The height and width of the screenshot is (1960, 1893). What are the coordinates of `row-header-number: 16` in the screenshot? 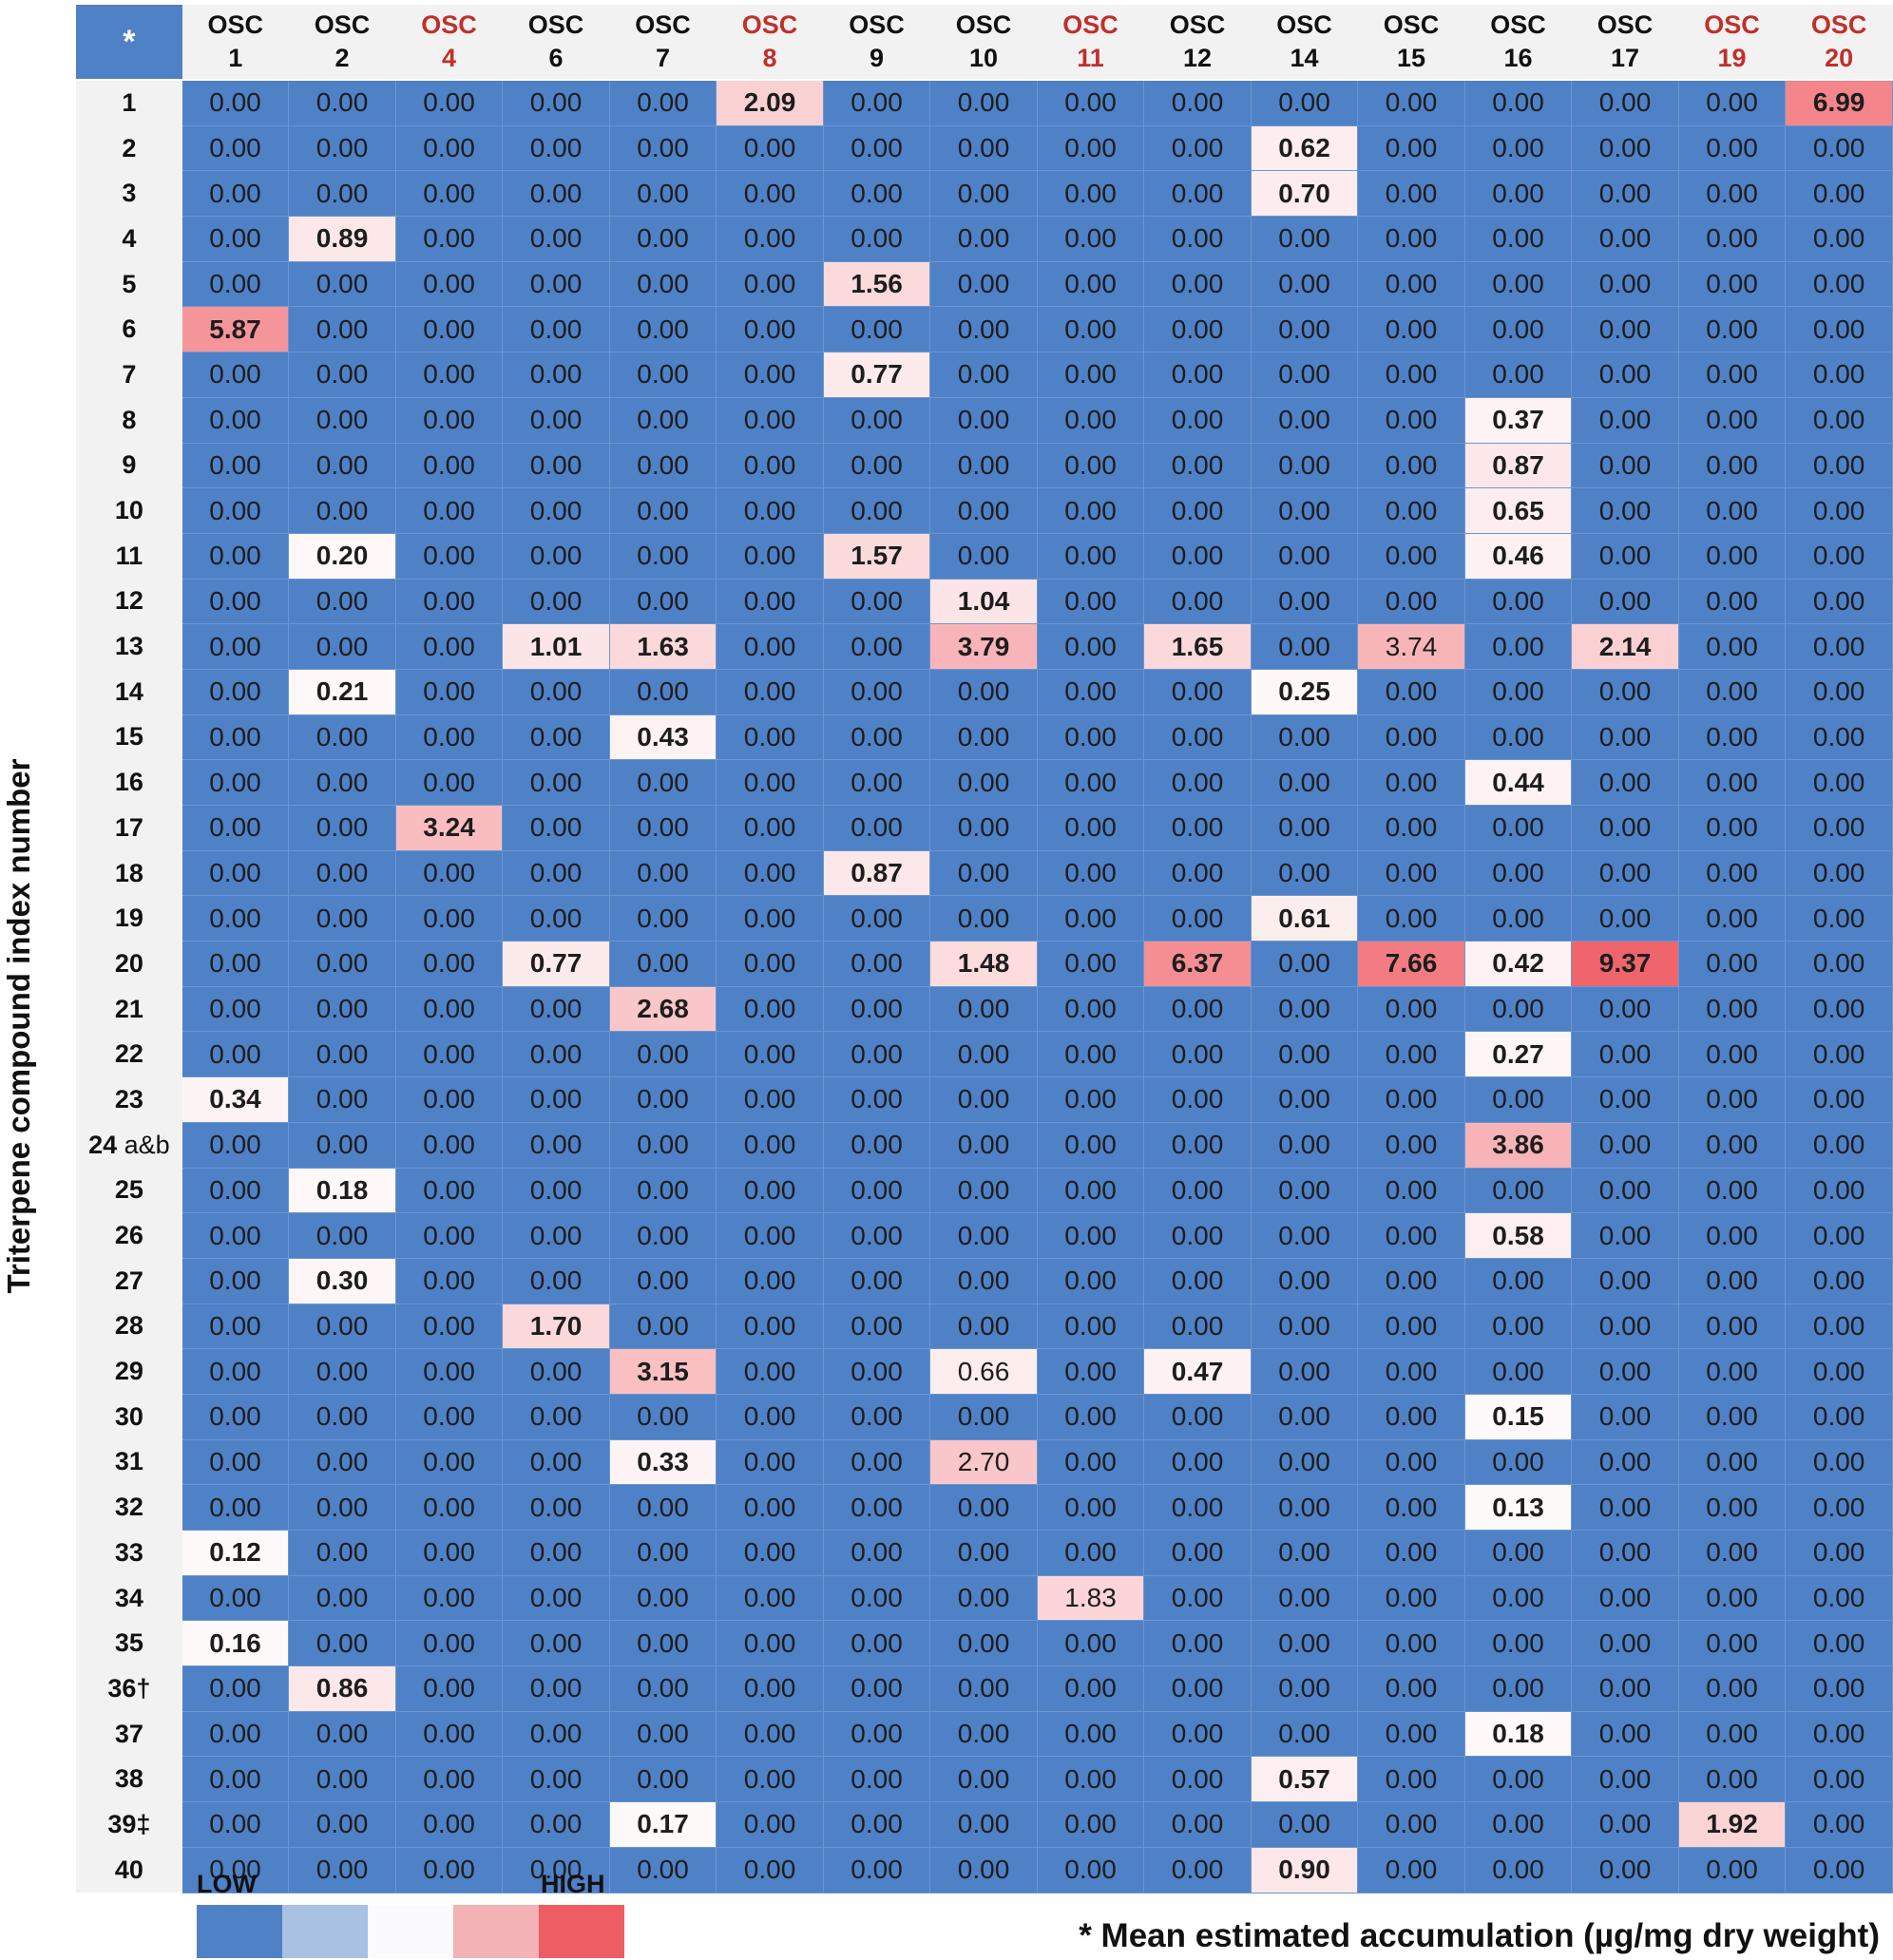 It's located at (129, 782).